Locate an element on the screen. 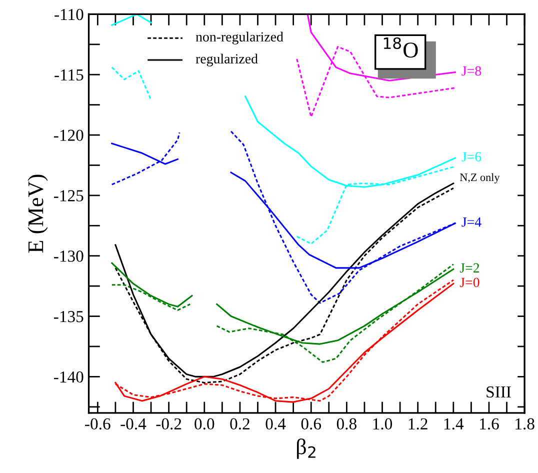 This screenshot has width=538, height=473. x-tick-label: 1.6 is located at coordinates (489, 424).